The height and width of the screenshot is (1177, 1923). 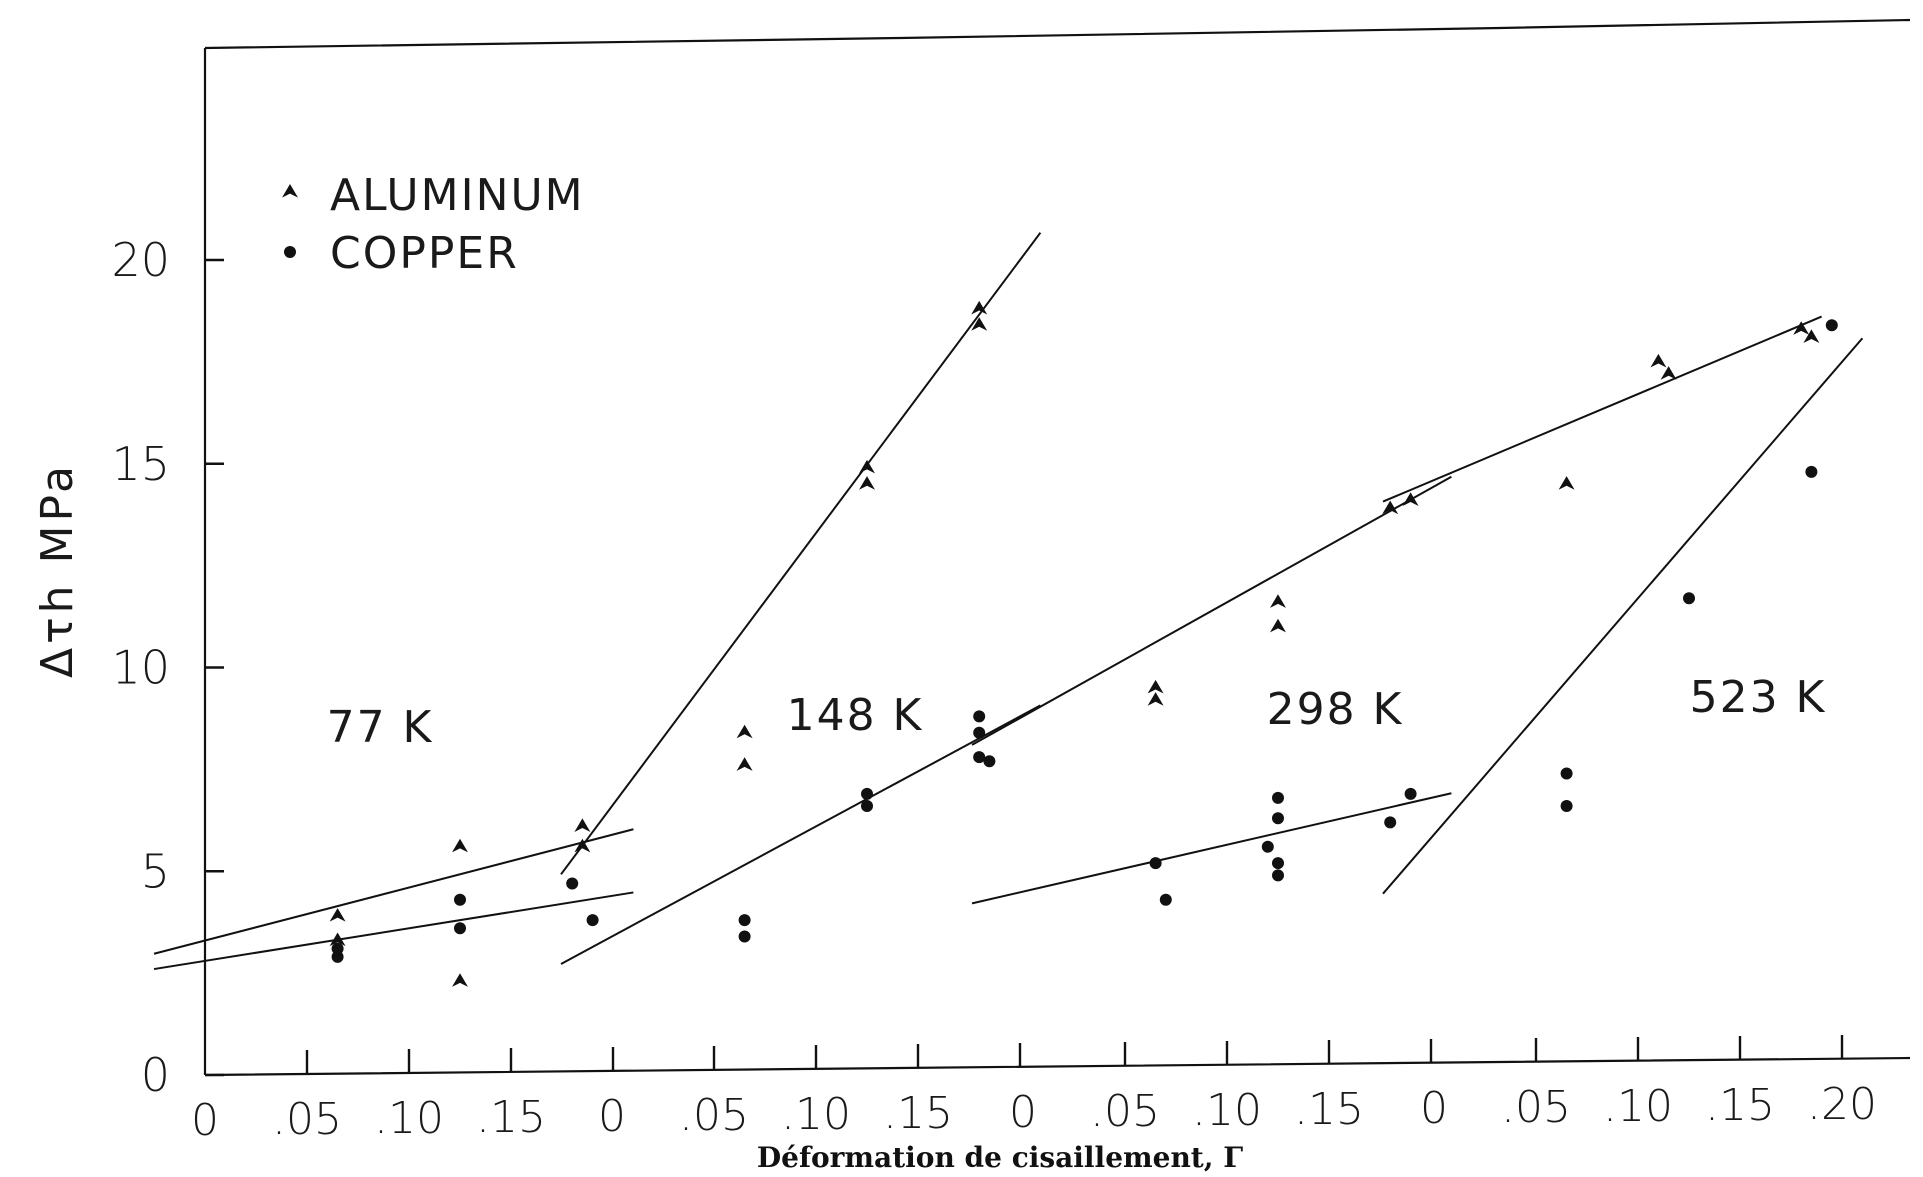 I want to click on y-tick-label: 5, so click(x=155, y=871).